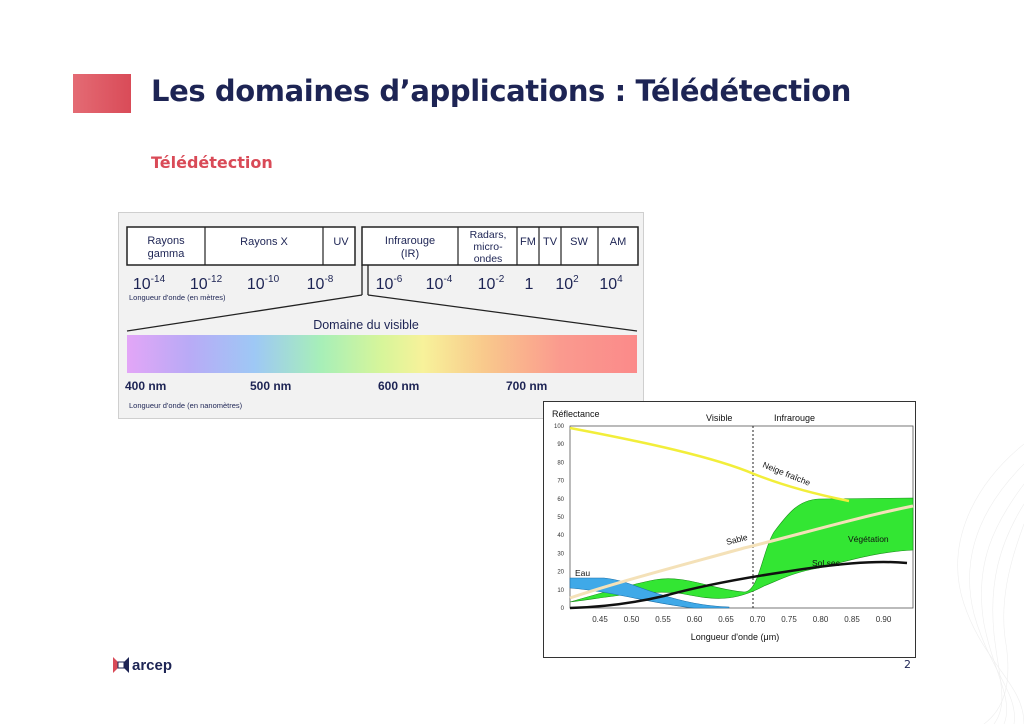  What do you see at coordinates (528, 242) in the screenshot?
I see `band-label-fm: FM` at bounding box center [528, 242].